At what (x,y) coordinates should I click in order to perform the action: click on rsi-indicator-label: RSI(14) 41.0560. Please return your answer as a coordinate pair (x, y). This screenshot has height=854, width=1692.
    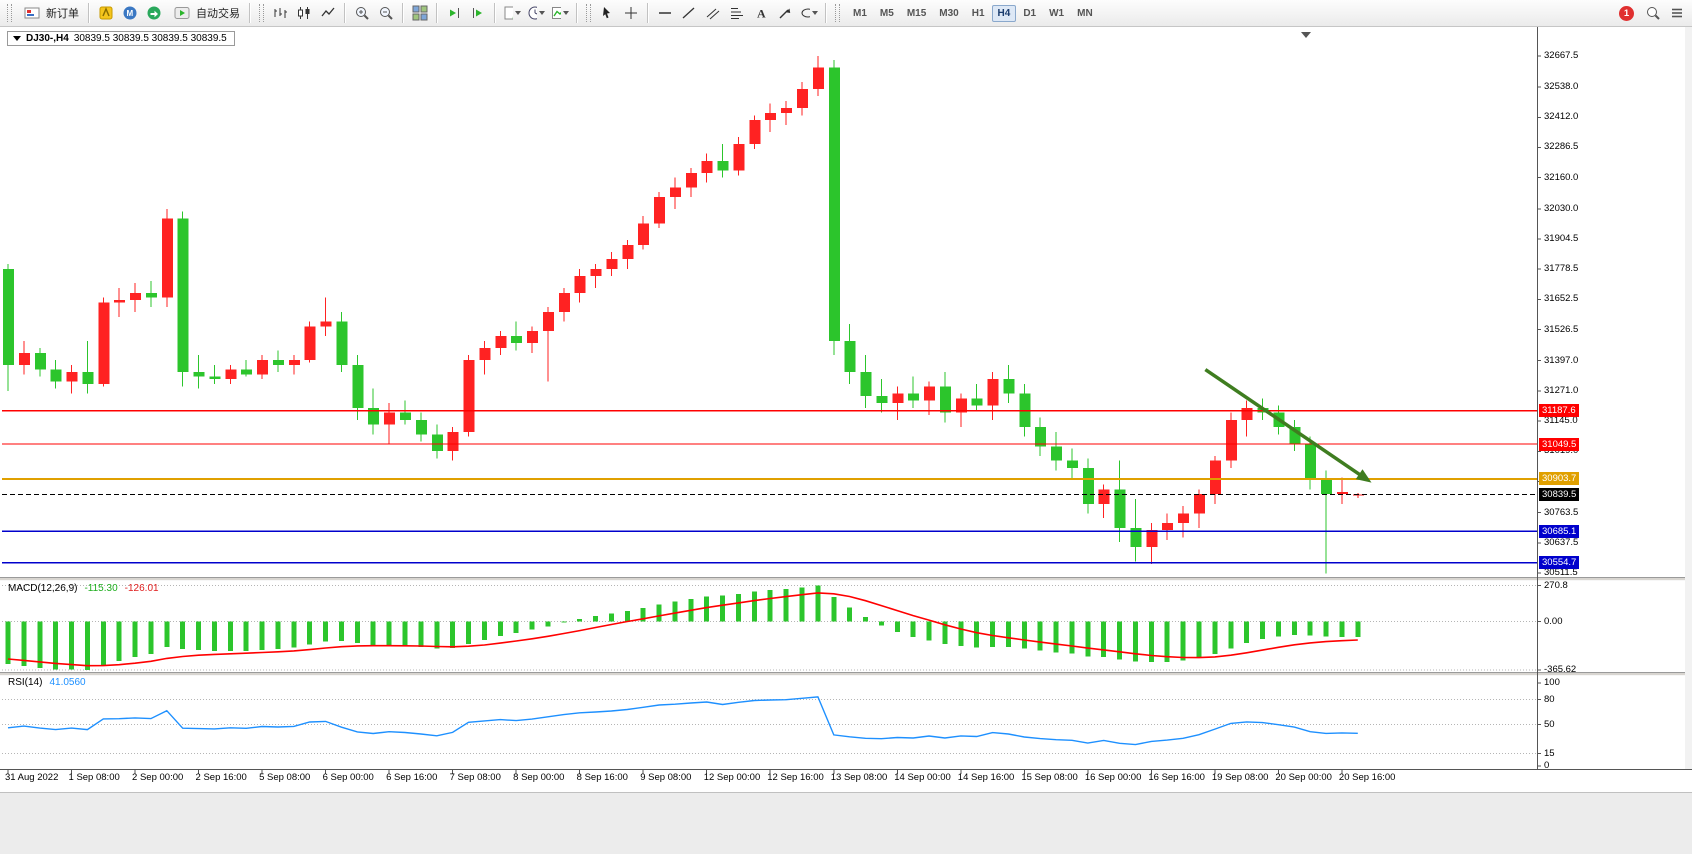
    Looking at the image, I should click on (47, 682).